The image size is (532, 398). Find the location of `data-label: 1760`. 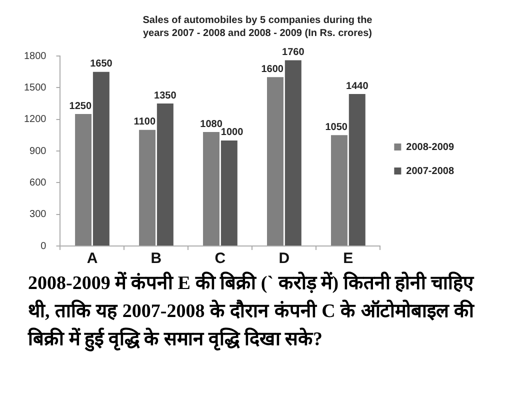

data-label: 1760 is located at coordinates (293, 52).